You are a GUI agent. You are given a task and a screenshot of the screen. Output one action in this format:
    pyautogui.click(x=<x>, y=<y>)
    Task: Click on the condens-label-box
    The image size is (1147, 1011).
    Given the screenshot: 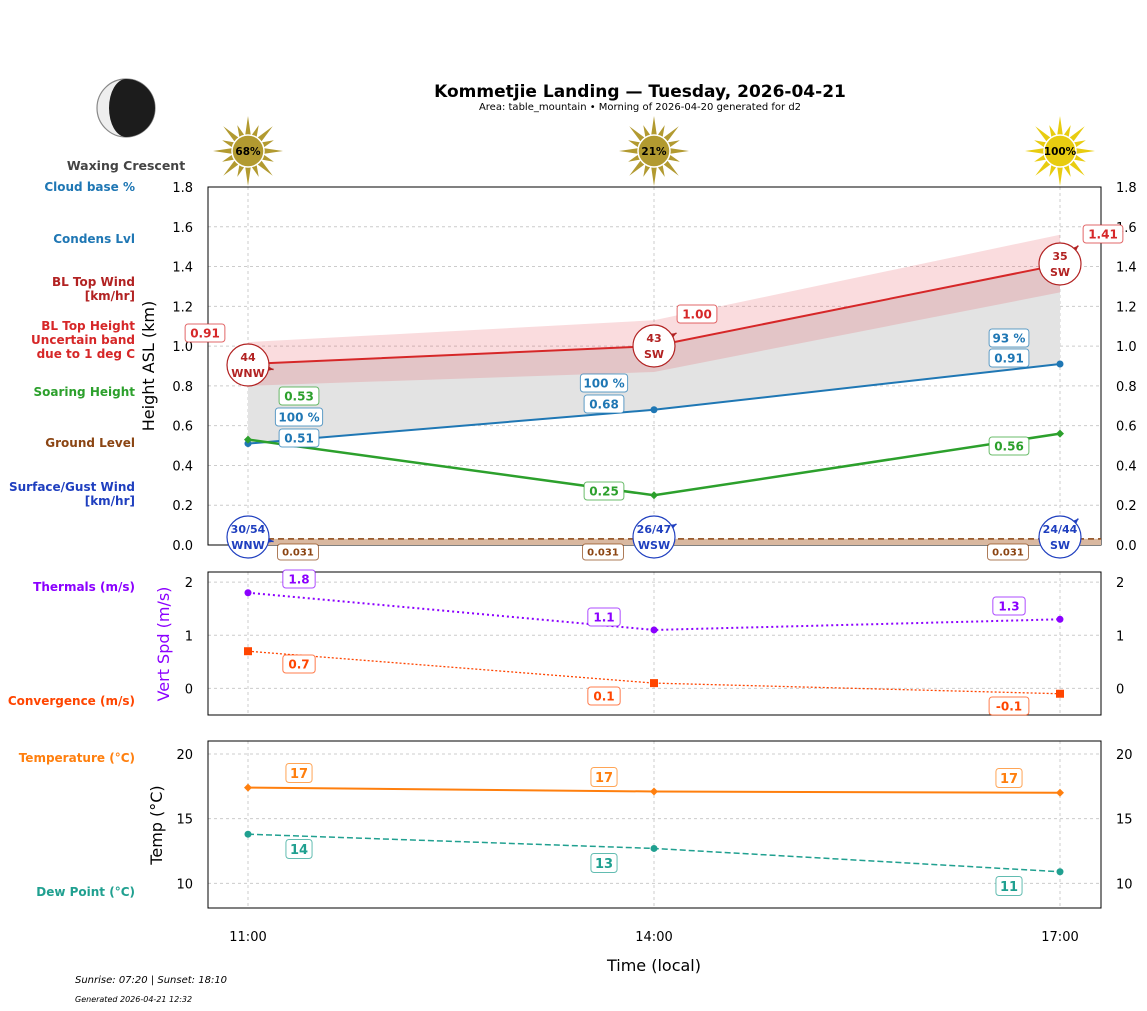 What is the action you would take?
    pyautogui.click(x=299, y=438)
    